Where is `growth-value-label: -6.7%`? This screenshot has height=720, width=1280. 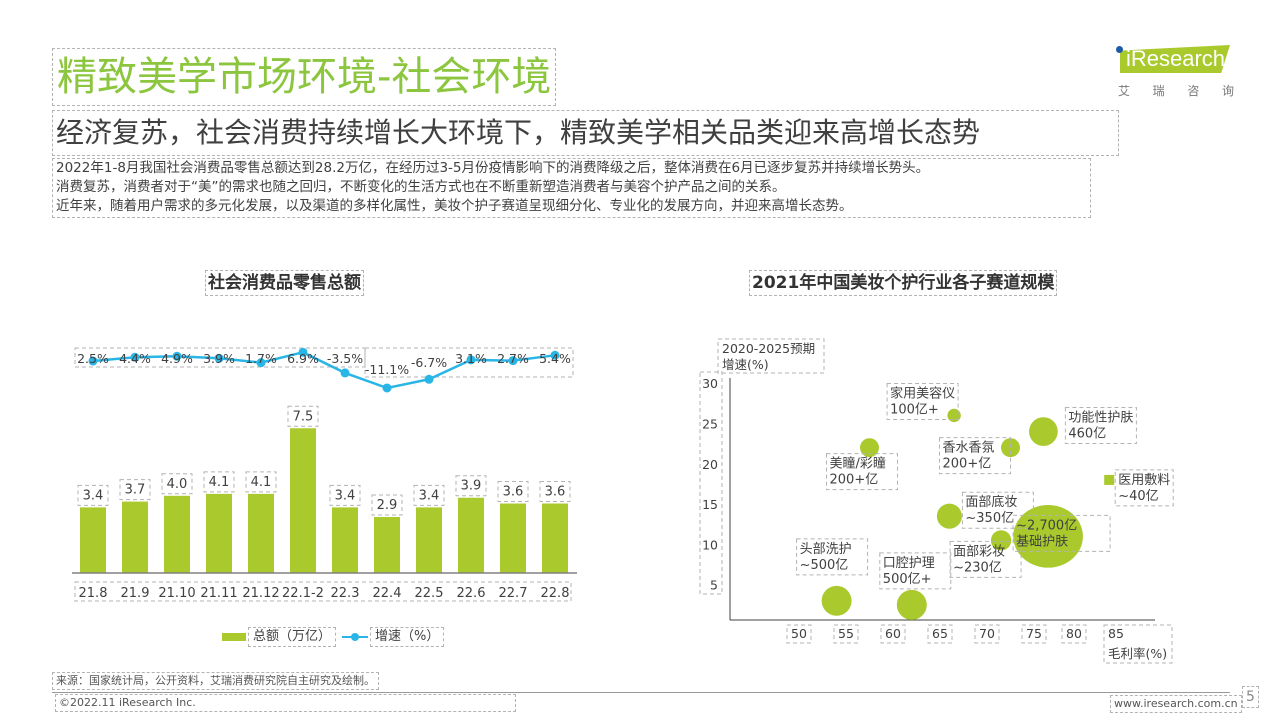
growth-value-label: -6.7% is located at coordinates (429, 362).